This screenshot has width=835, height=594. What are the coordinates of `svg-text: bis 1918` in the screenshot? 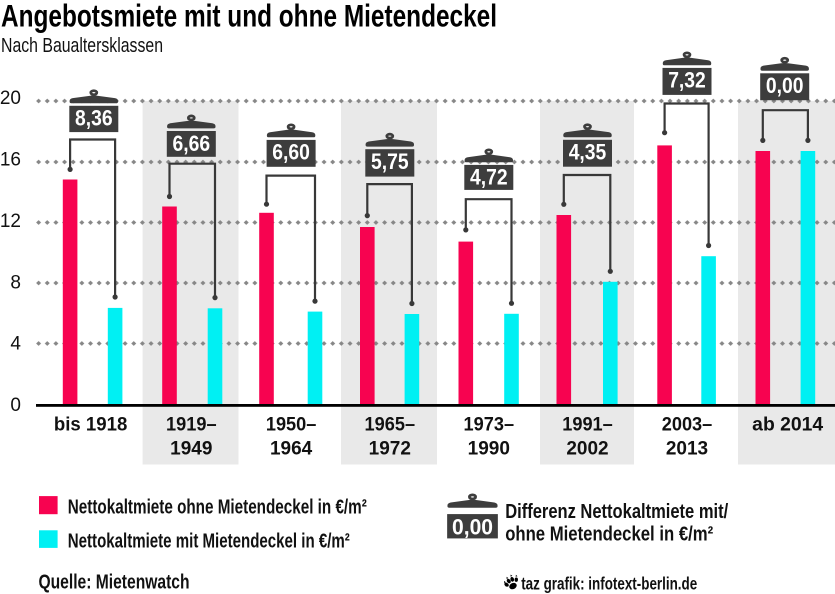 It's located at (91, 425).